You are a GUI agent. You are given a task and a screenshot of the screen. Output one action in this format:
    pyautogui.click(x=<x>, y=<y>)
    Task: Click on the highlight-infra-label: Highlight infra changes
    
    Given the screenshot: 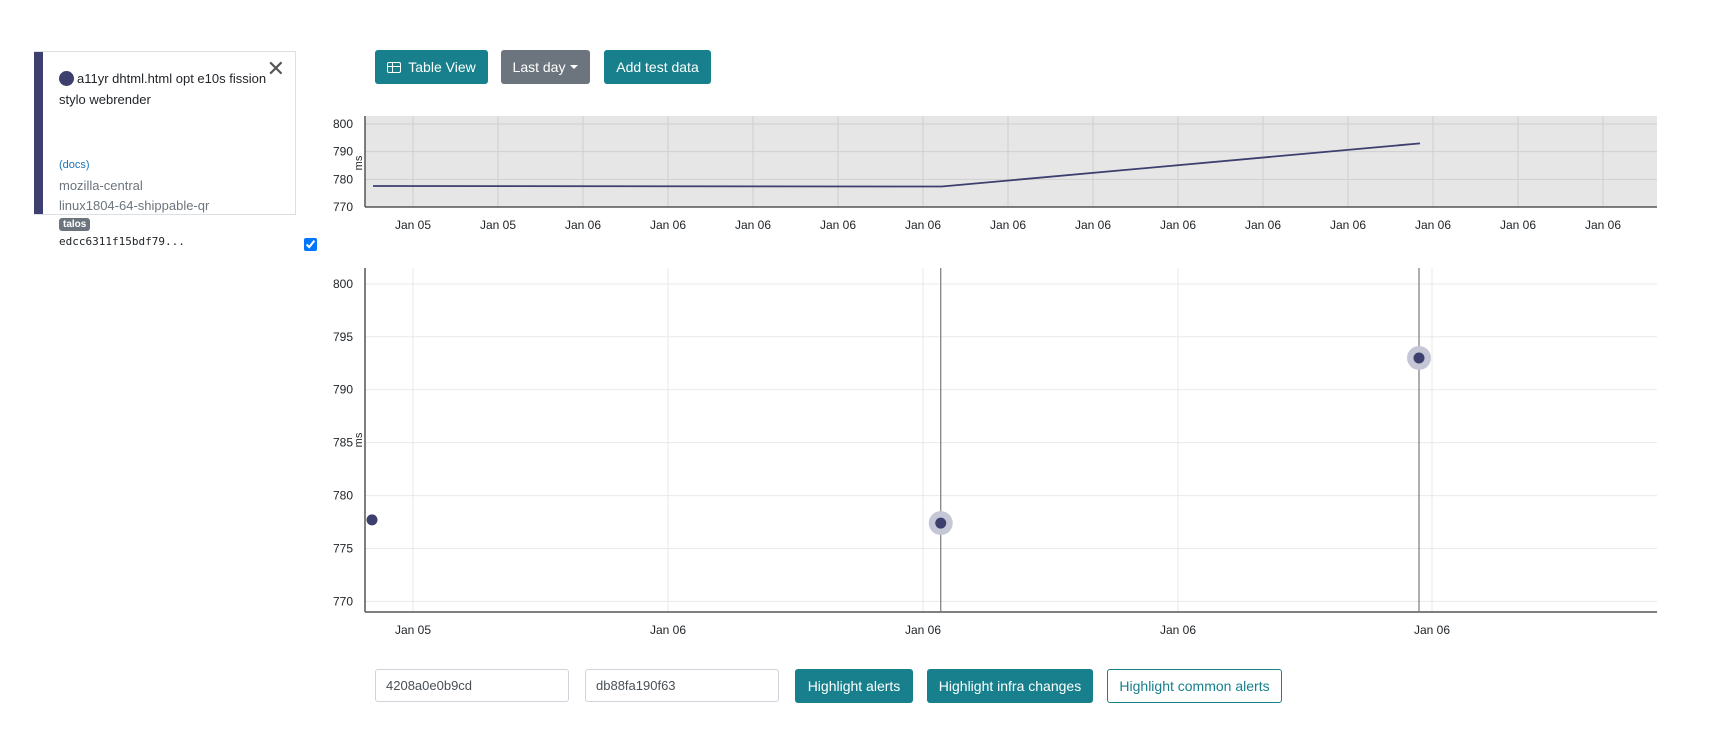 What is the action you would take?
    pyautogui.click(x=1010, y=686)
    